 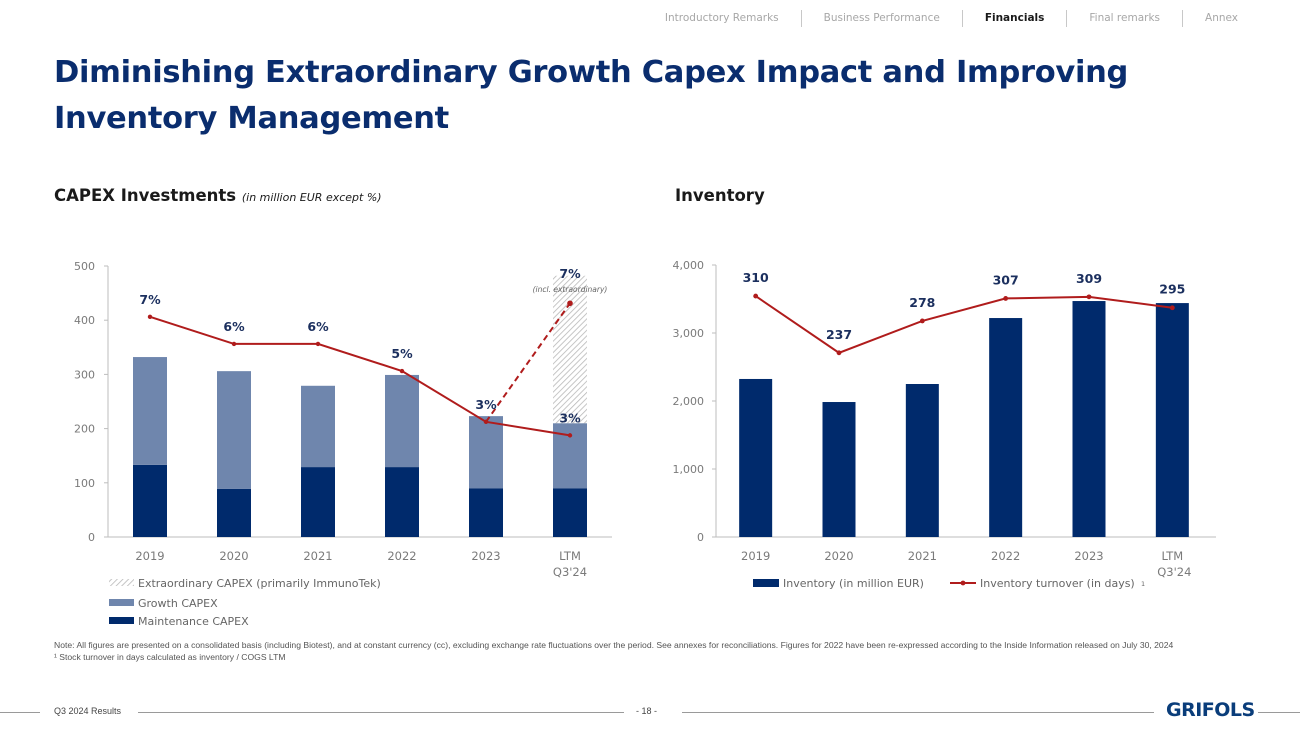 I want to click on legend-swatch-maintenance, so click(x=121, y=620).